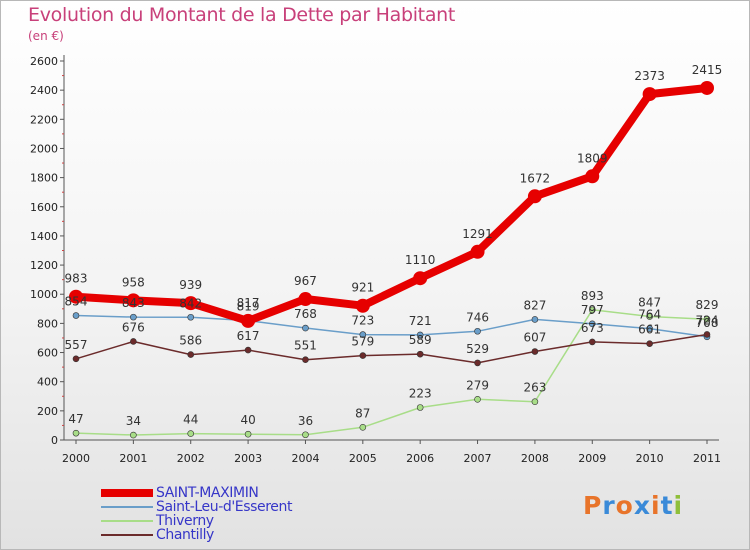 The height and width of the screenshot is (550, 750). I want to click on y-tick-label: 1200, so click(44, 265).